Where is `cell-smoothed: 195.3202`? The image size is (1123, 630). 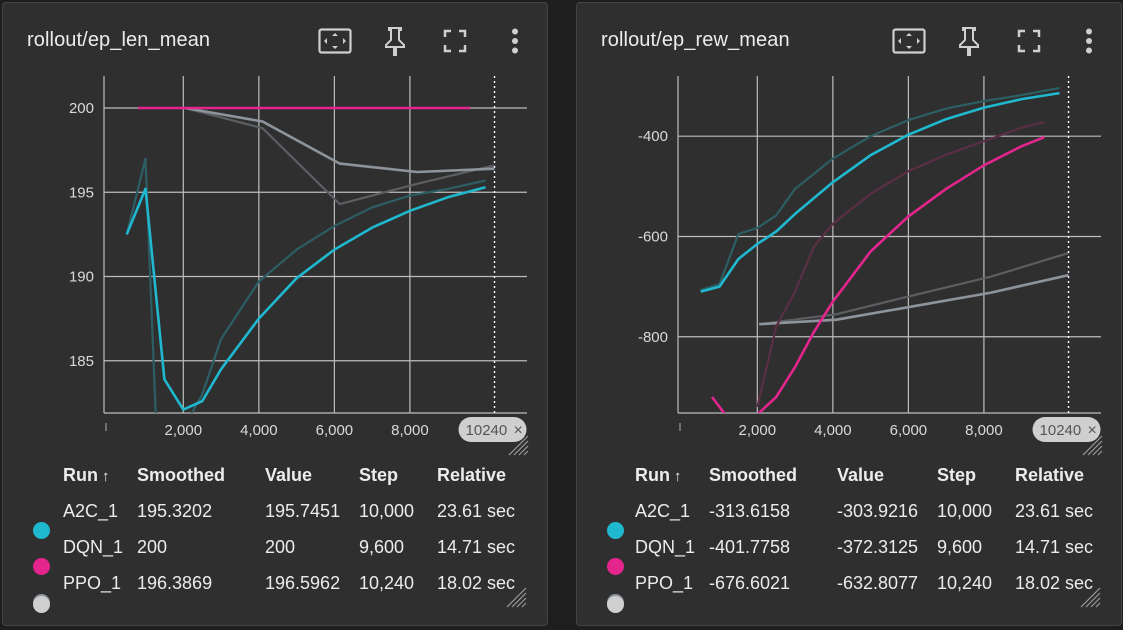
cell-smoothed: 195.3202 is located at coordinates (175, 511).